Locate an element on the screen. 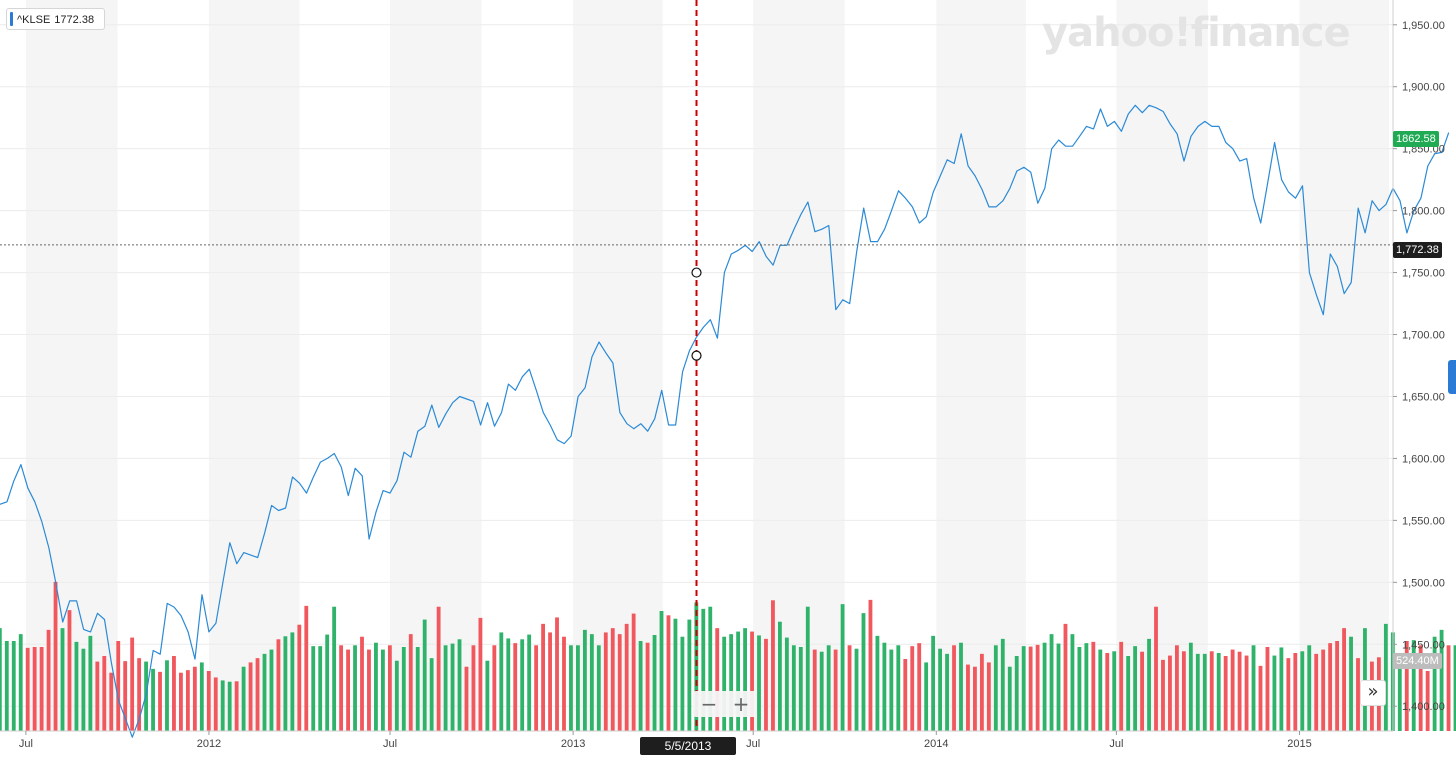  y-tick-label: 1,550.00 is located at coordinates (1423, 521).